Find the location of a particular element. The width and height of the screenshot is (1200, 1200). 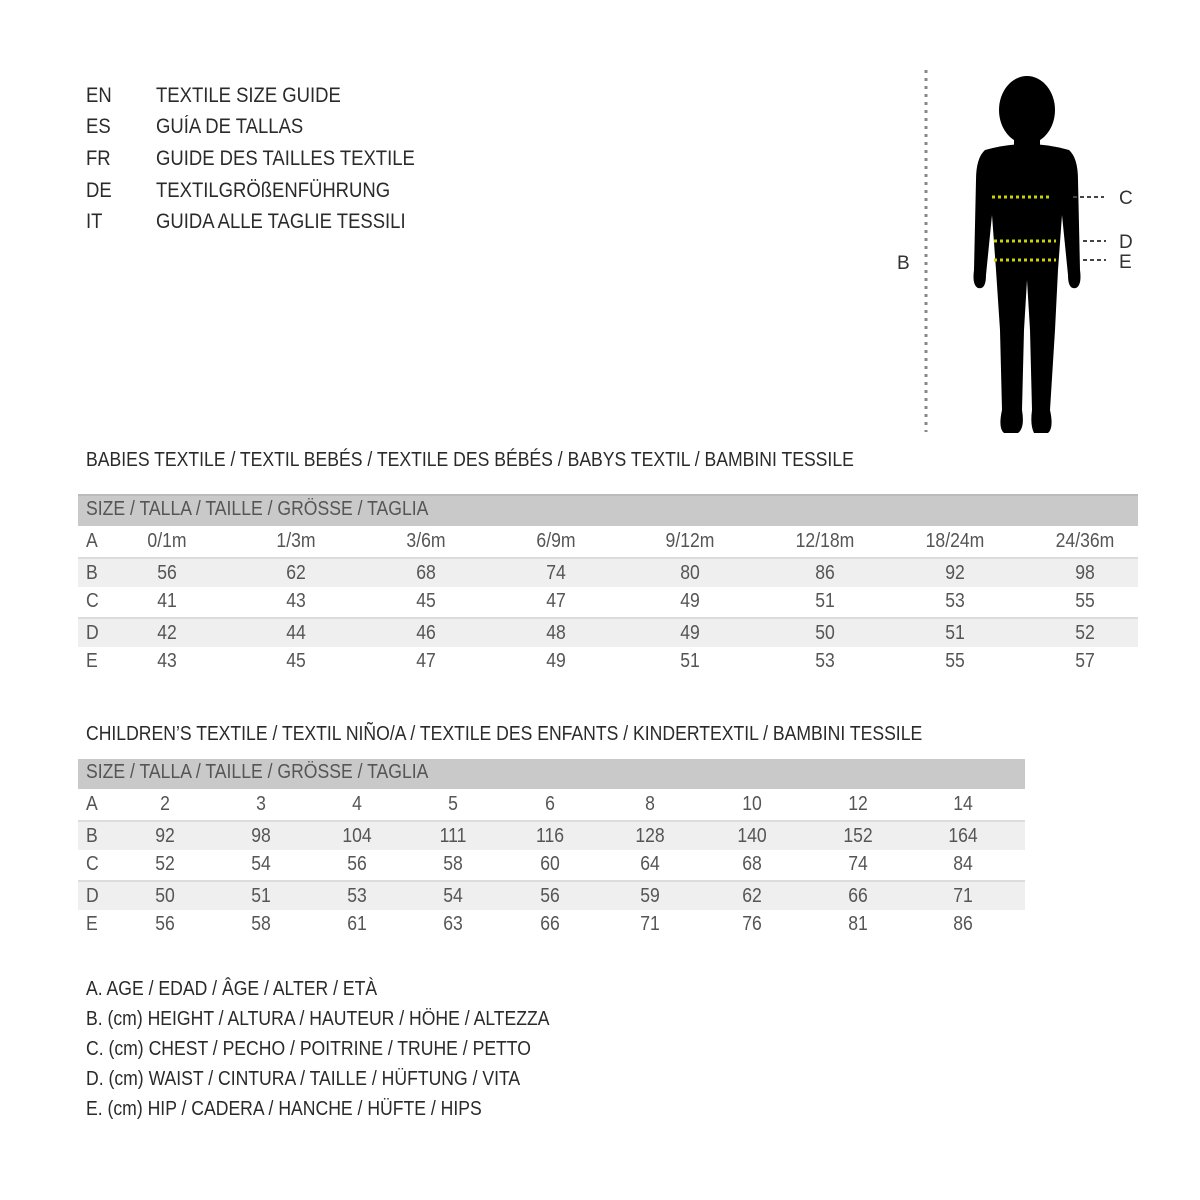

table-row: B 56 62 68 74 80 86 92 98 is located at coordinates (608, 572).